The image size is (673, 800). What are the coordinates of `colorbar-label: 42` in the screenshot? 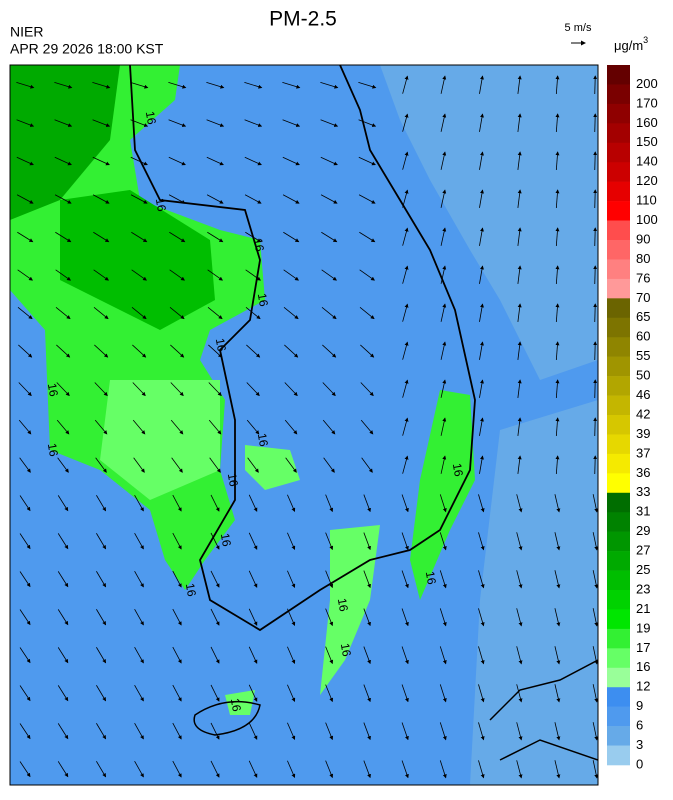 It's located at (643, 413).